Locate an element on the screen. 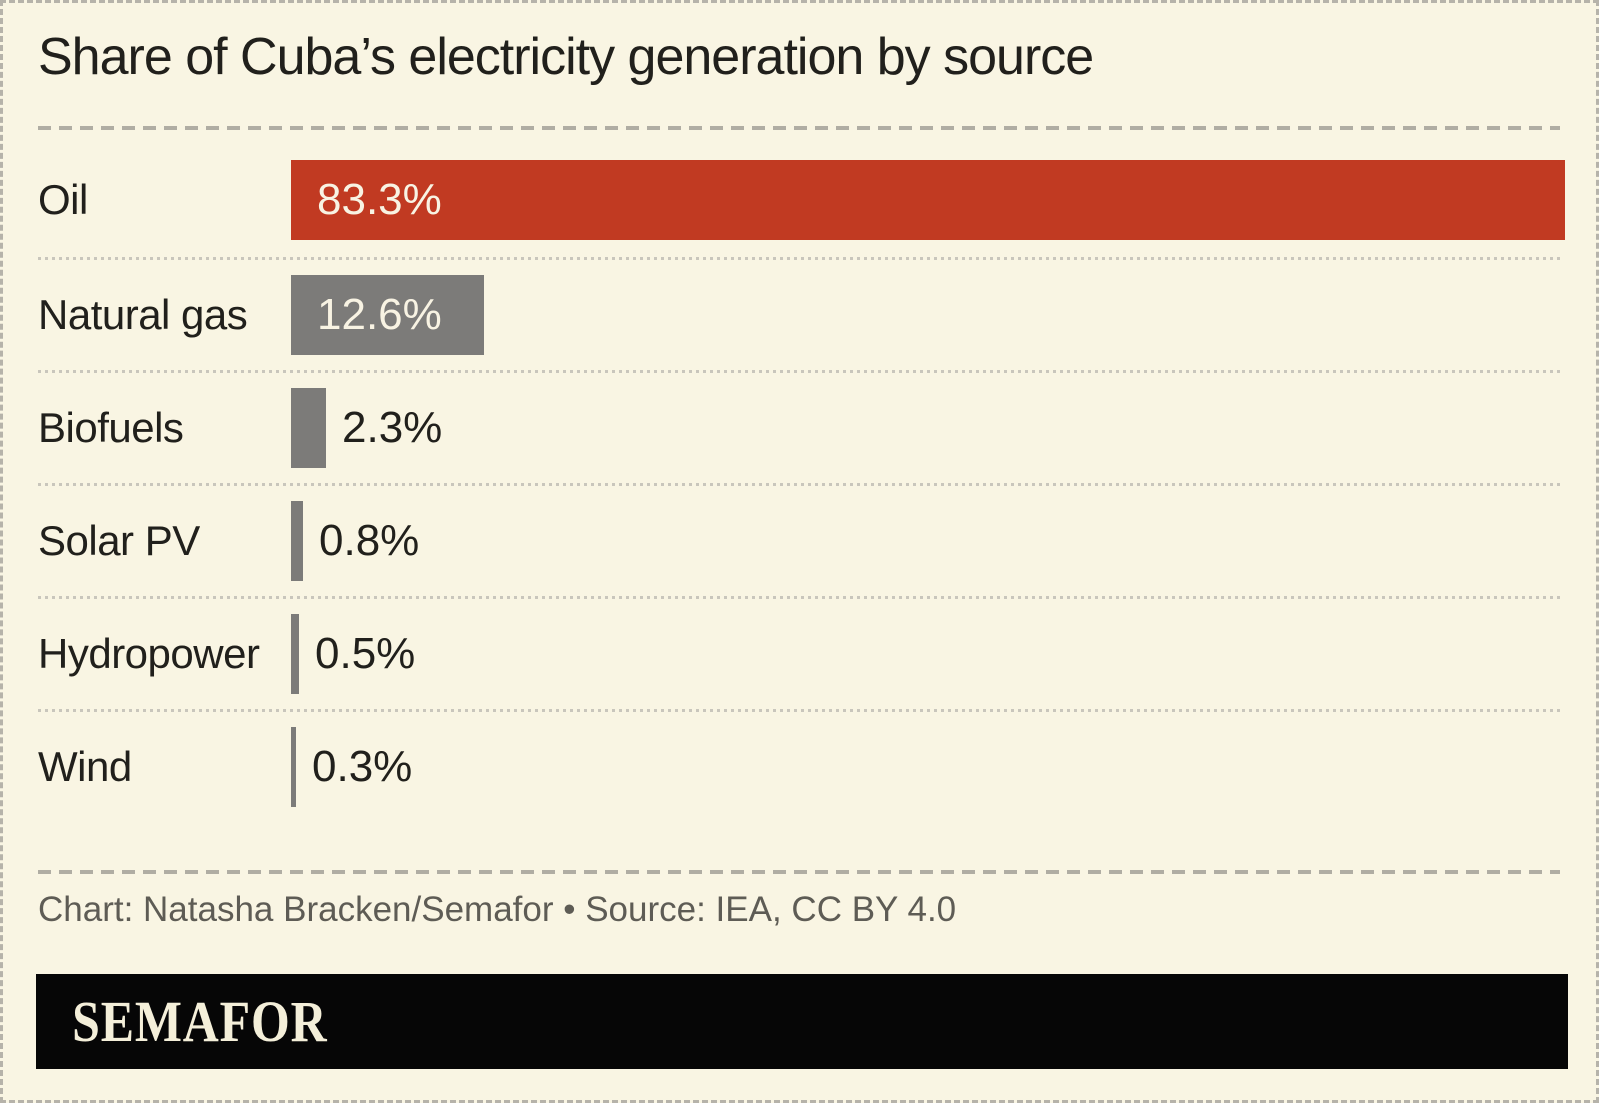  category-label: Solar PV is located at coordinates (119, 540).